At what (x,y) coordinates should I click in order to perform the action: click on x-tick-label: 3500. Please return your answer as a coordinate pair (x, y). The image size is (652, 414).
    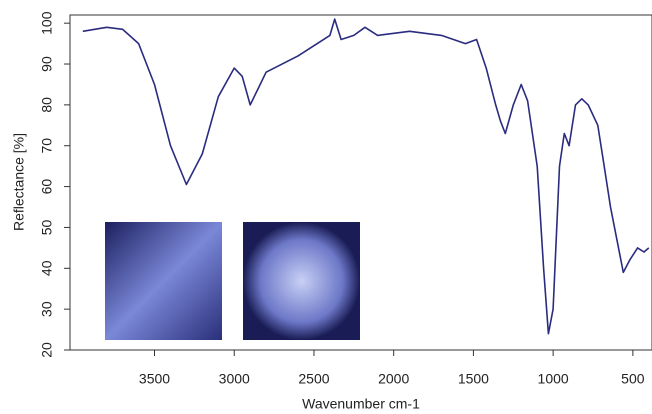
    Looking at the image, I should click on (154, 379).